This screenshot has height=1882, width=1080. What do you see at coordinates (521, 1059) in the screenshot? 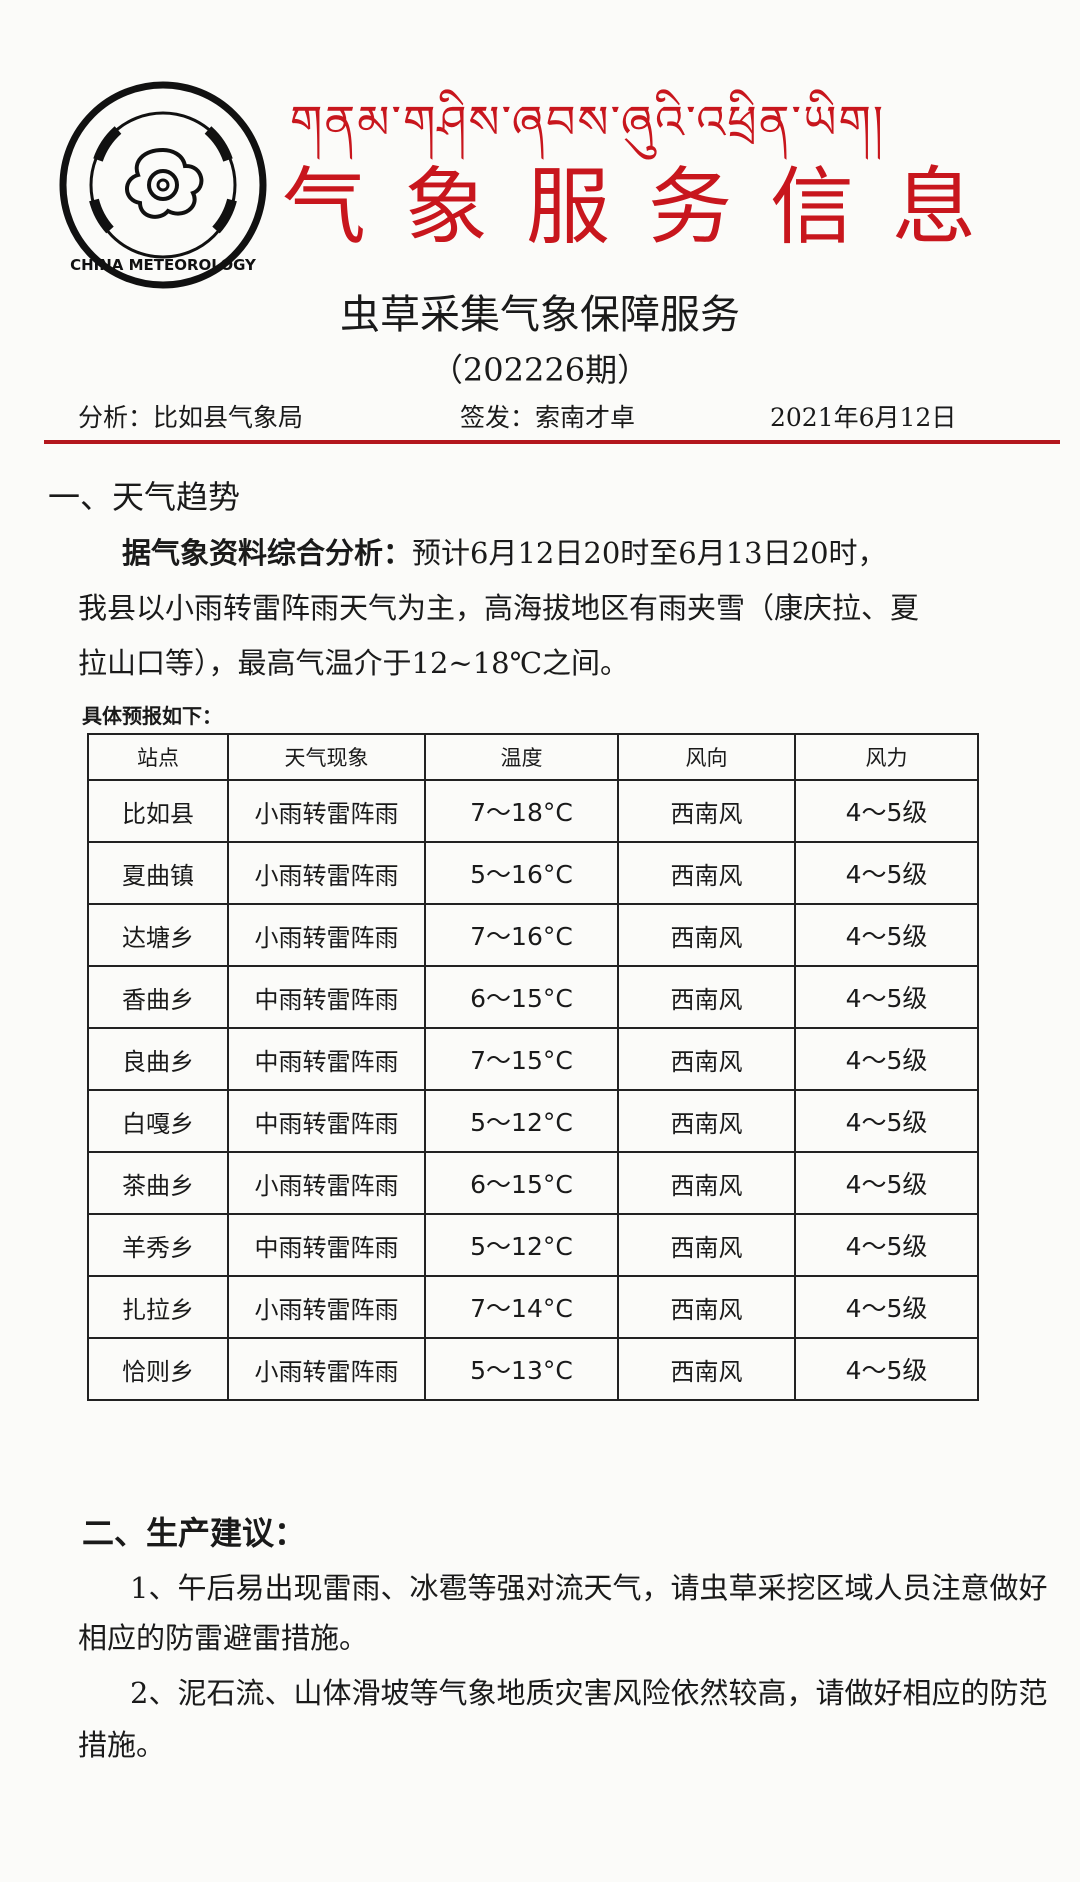
I see `cell-temperature: 7～15°C` at bounding box center [521, 1059].